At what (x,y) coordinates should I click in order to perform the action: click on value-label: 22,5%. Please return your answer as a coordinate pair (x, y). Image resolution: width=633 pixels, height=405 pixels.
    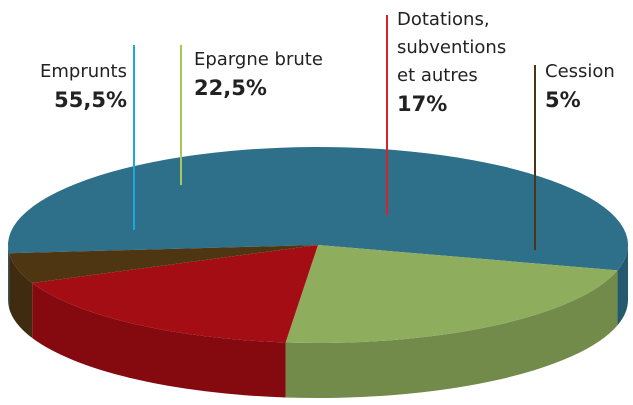
    Looking at the image, I should click on (230, 88).